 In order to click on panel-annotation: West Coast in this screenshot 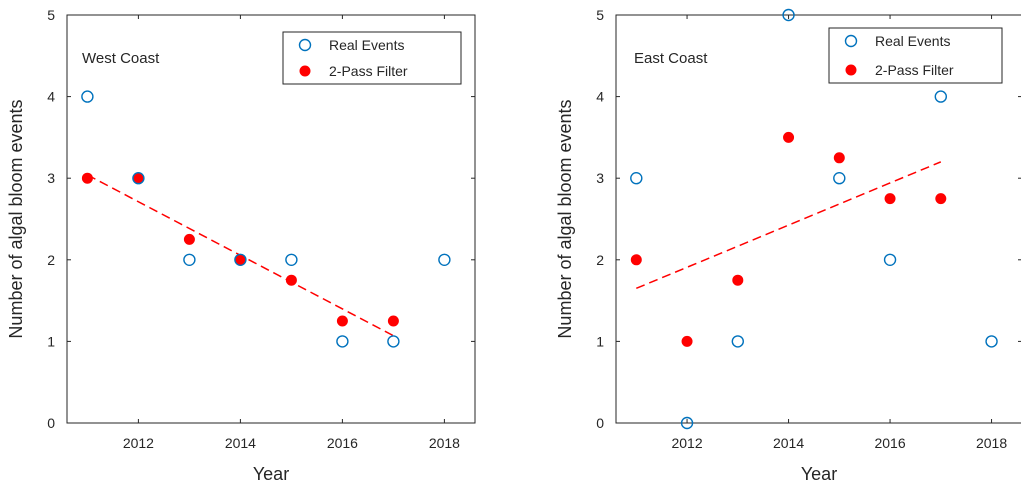, I will do `click(121, 58)`.